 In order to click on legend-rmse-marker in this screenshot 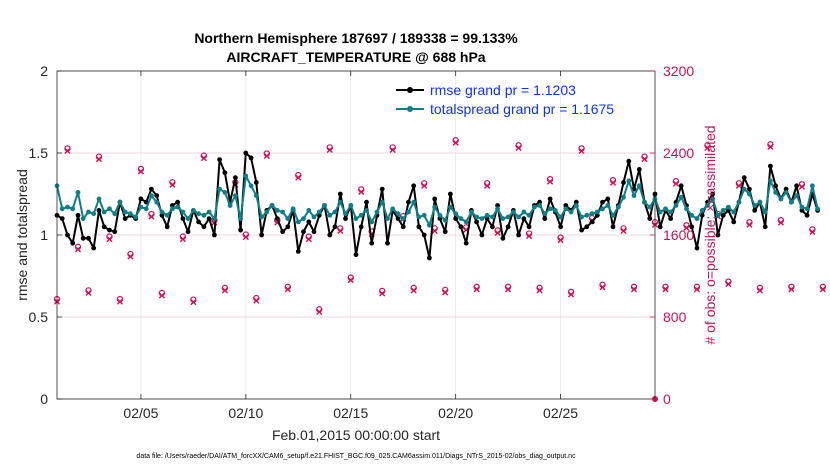, I will do `click(410, 90)`.